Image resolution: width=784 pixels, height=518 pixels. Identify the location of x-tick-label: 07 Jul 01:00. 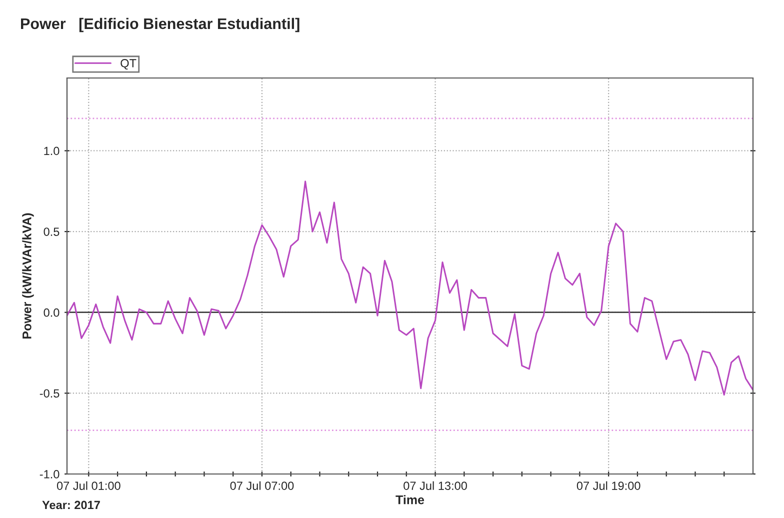
(88, 485).